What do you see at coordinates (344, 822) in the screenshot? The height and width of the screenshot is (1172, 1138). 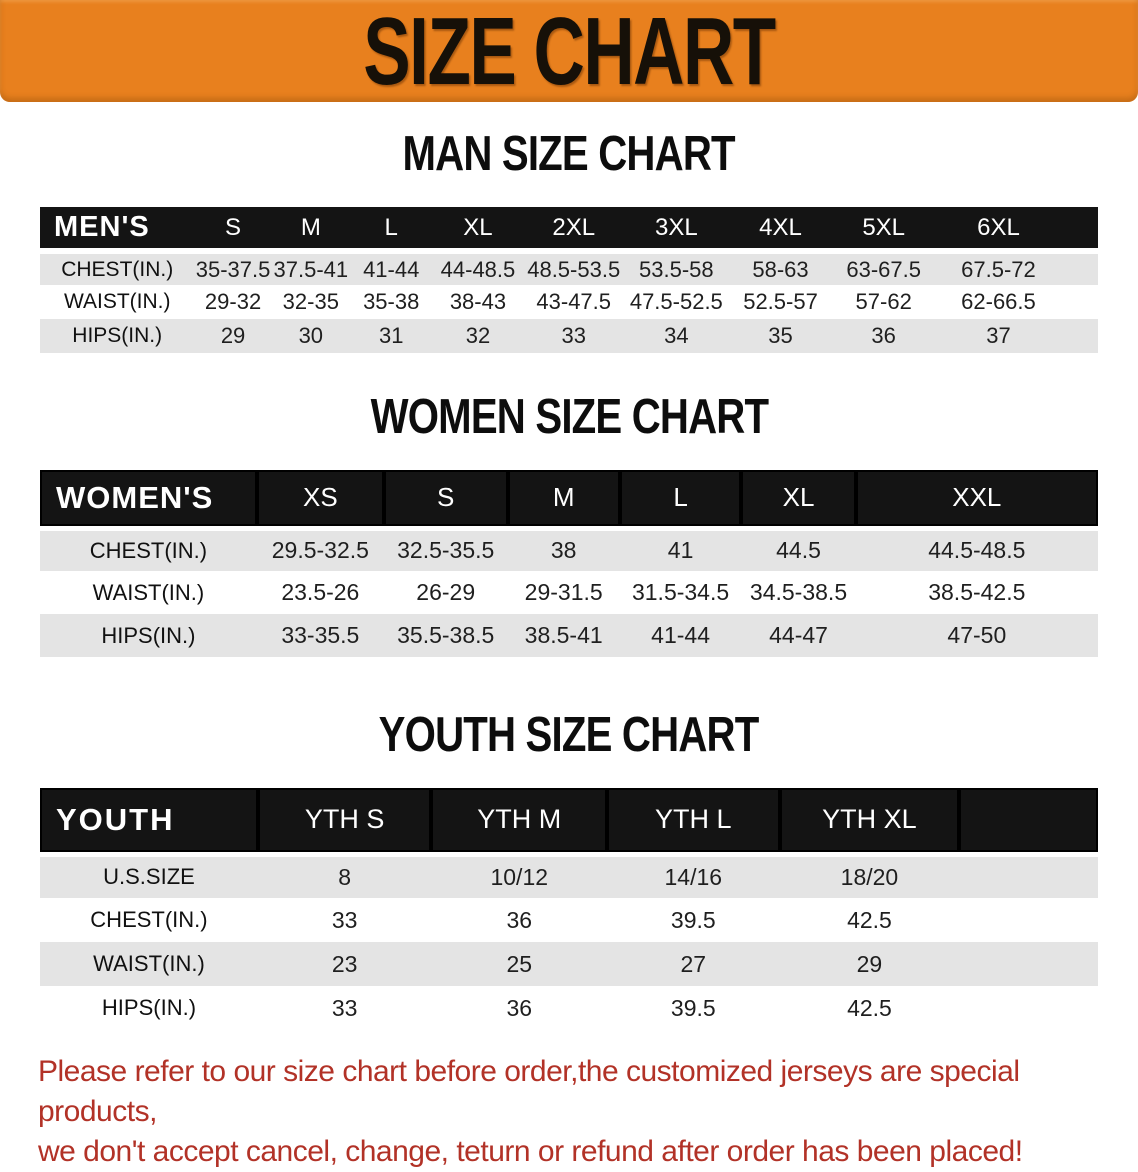 I see `youth-column-header: YTH S` at bounding box center [344, 822].